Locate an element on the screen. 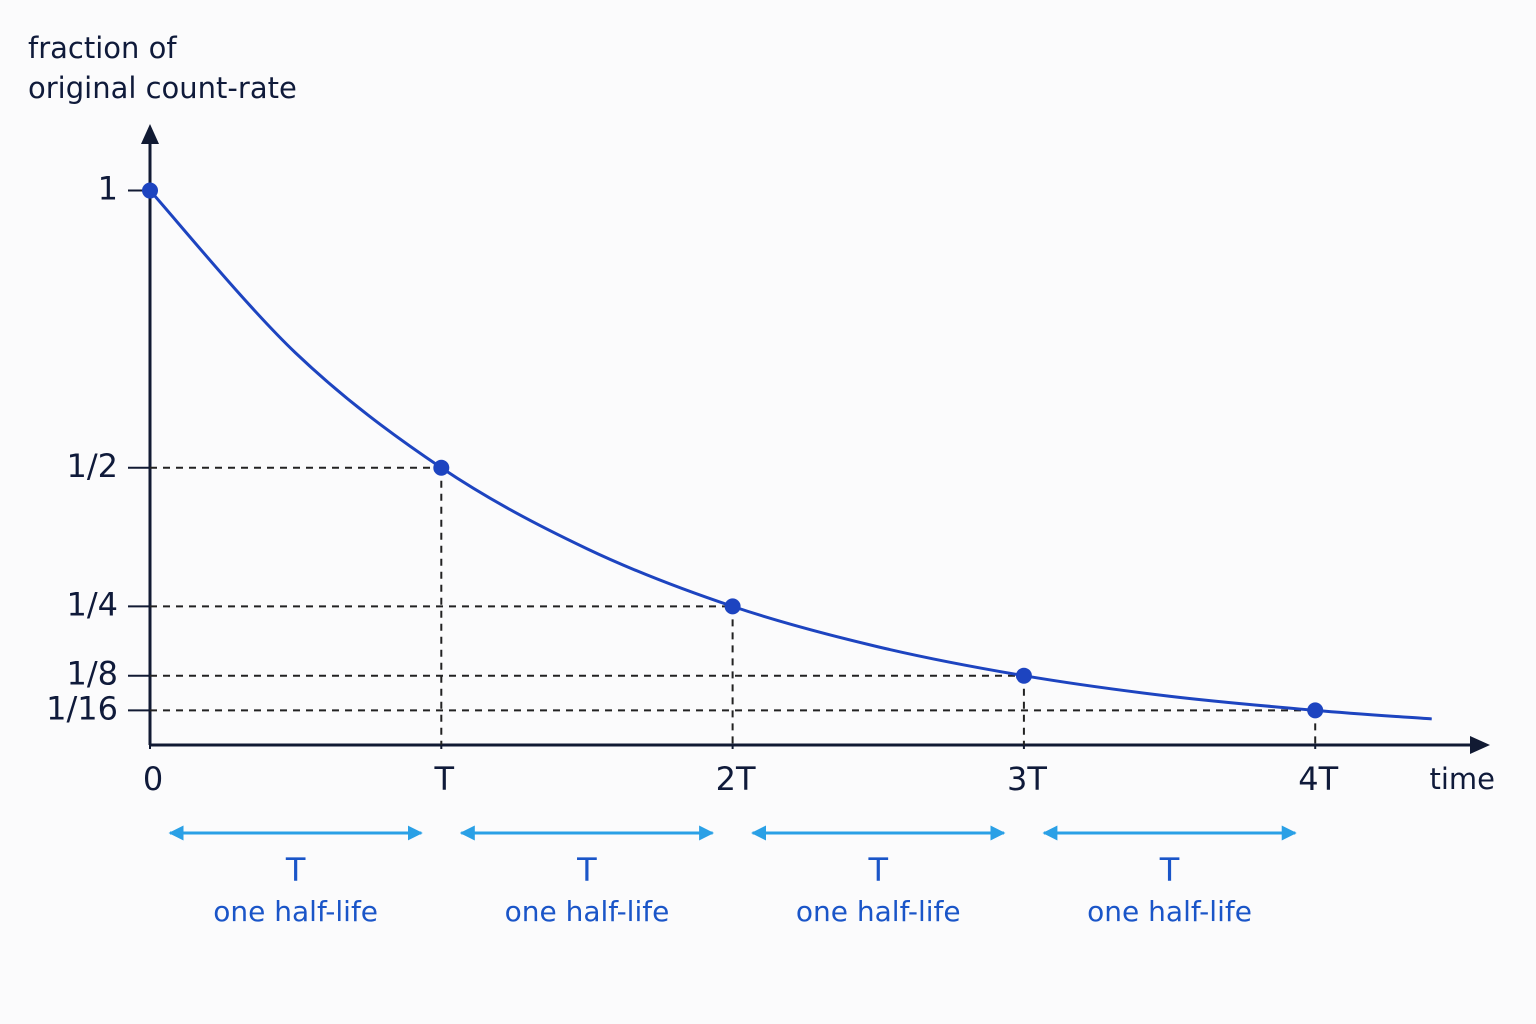  x-axis-arrow is located at coordinates (1480, 745).